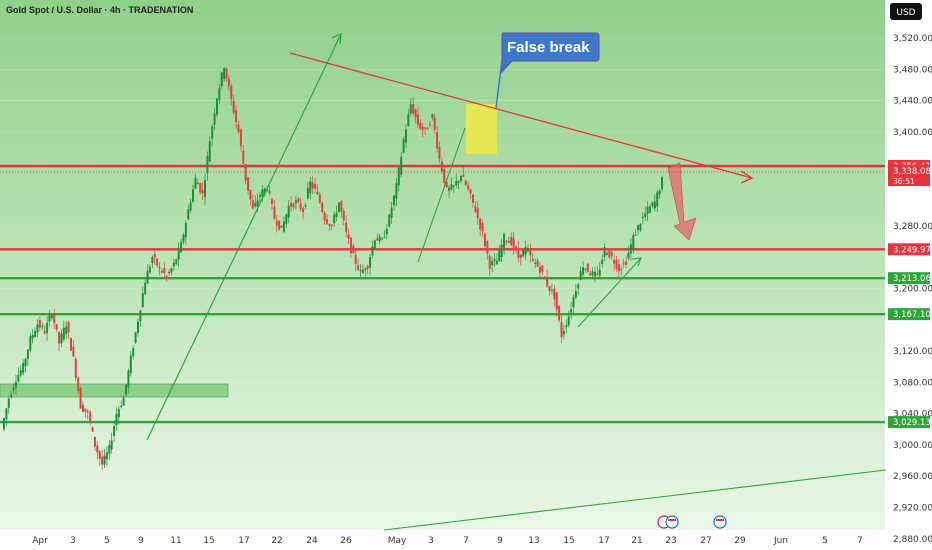 The image size is (932, 550). I want to click on current-price-value: 3,338.08, so click(912, 172).